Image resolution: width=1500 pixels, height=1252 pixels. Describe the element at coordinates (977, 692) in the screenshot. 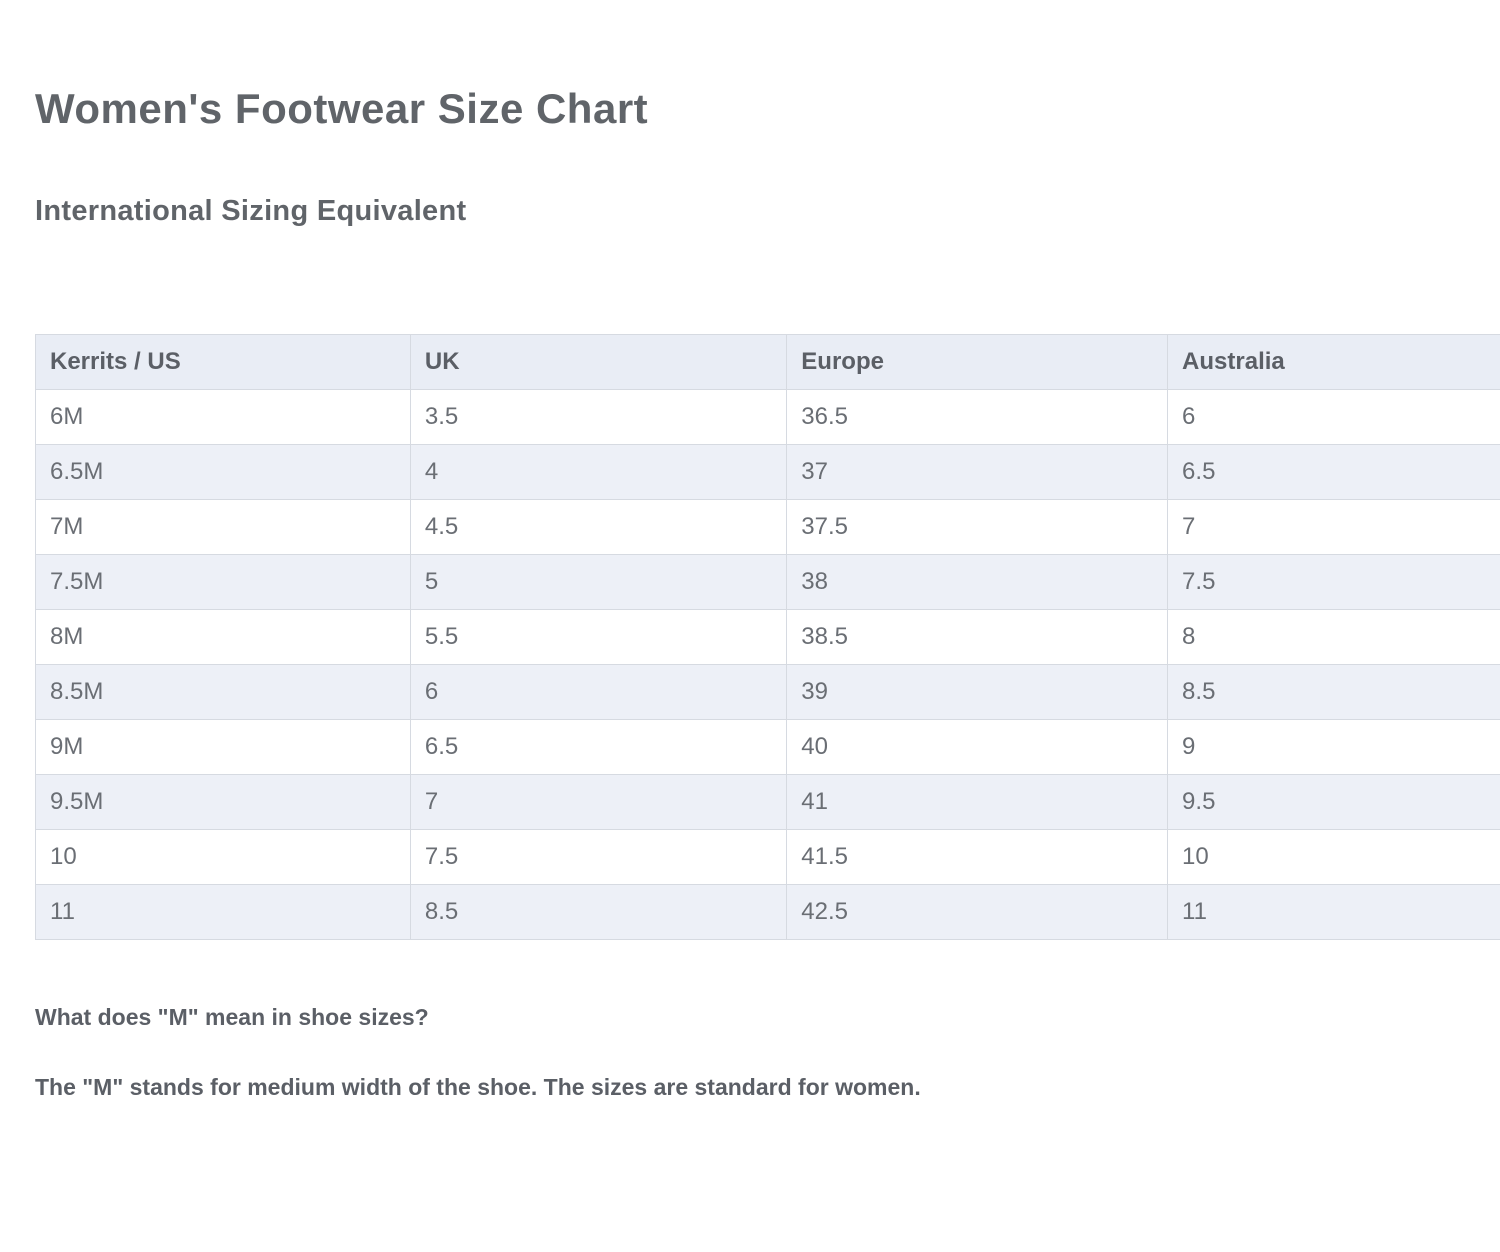

I see `size-cell: 39` at that location.